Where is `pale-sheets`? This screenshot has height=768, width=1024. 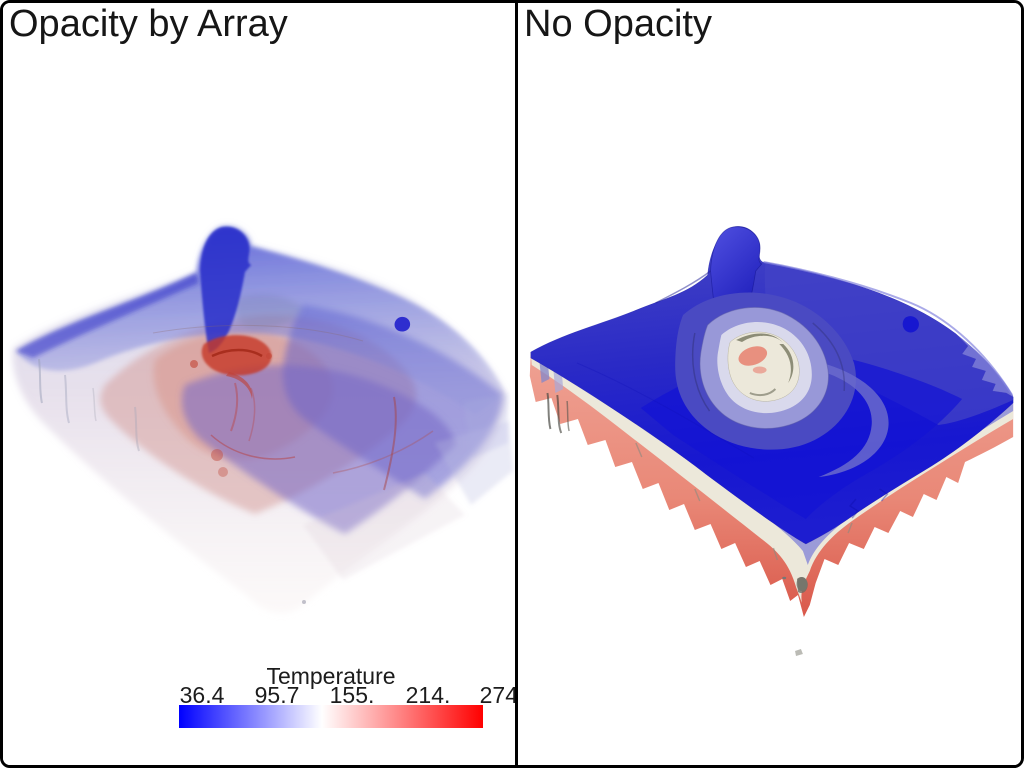
pale-sheets is located at coordinates (408, 486).